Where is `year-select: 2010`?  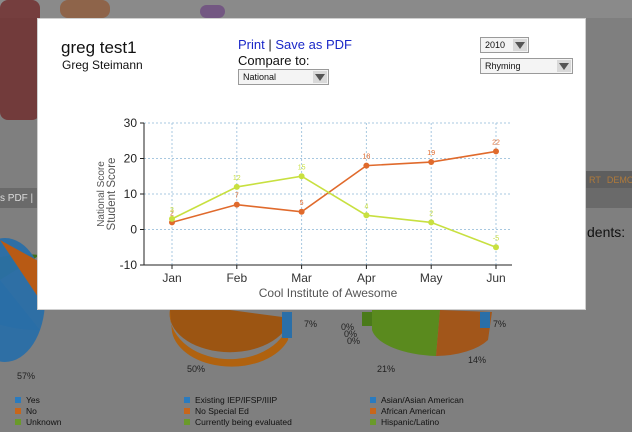
year-select: 2010 is located at coordinates (504, 45).